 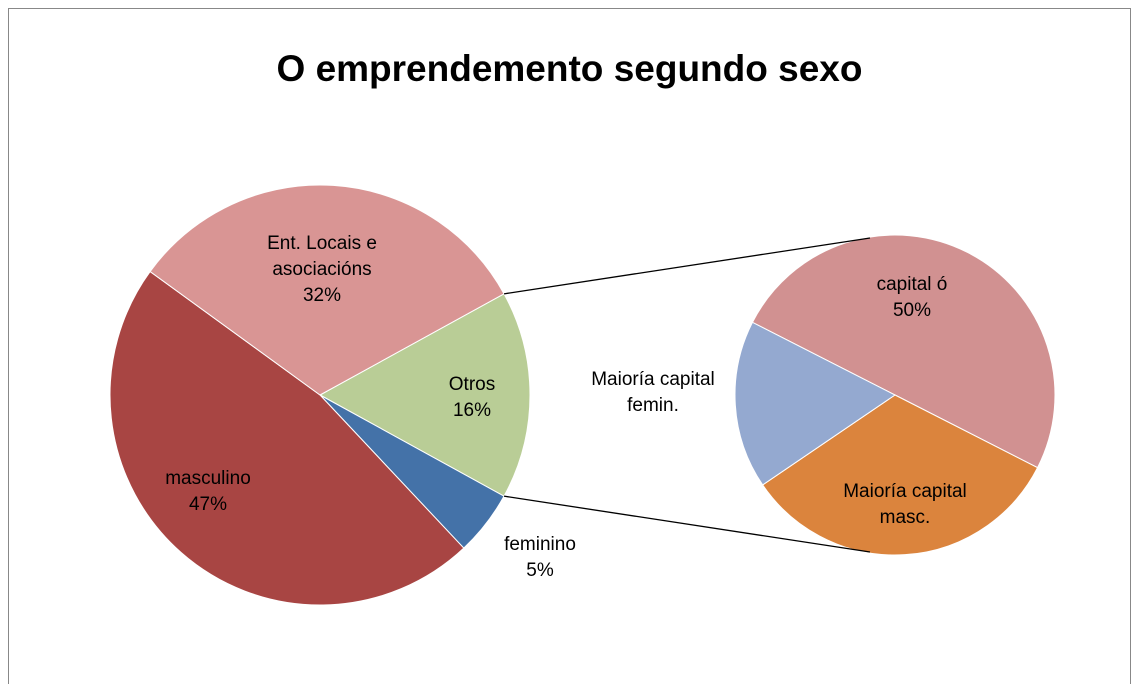 I want to click on data-label: feminino 5%, so click(x=540, y=558).